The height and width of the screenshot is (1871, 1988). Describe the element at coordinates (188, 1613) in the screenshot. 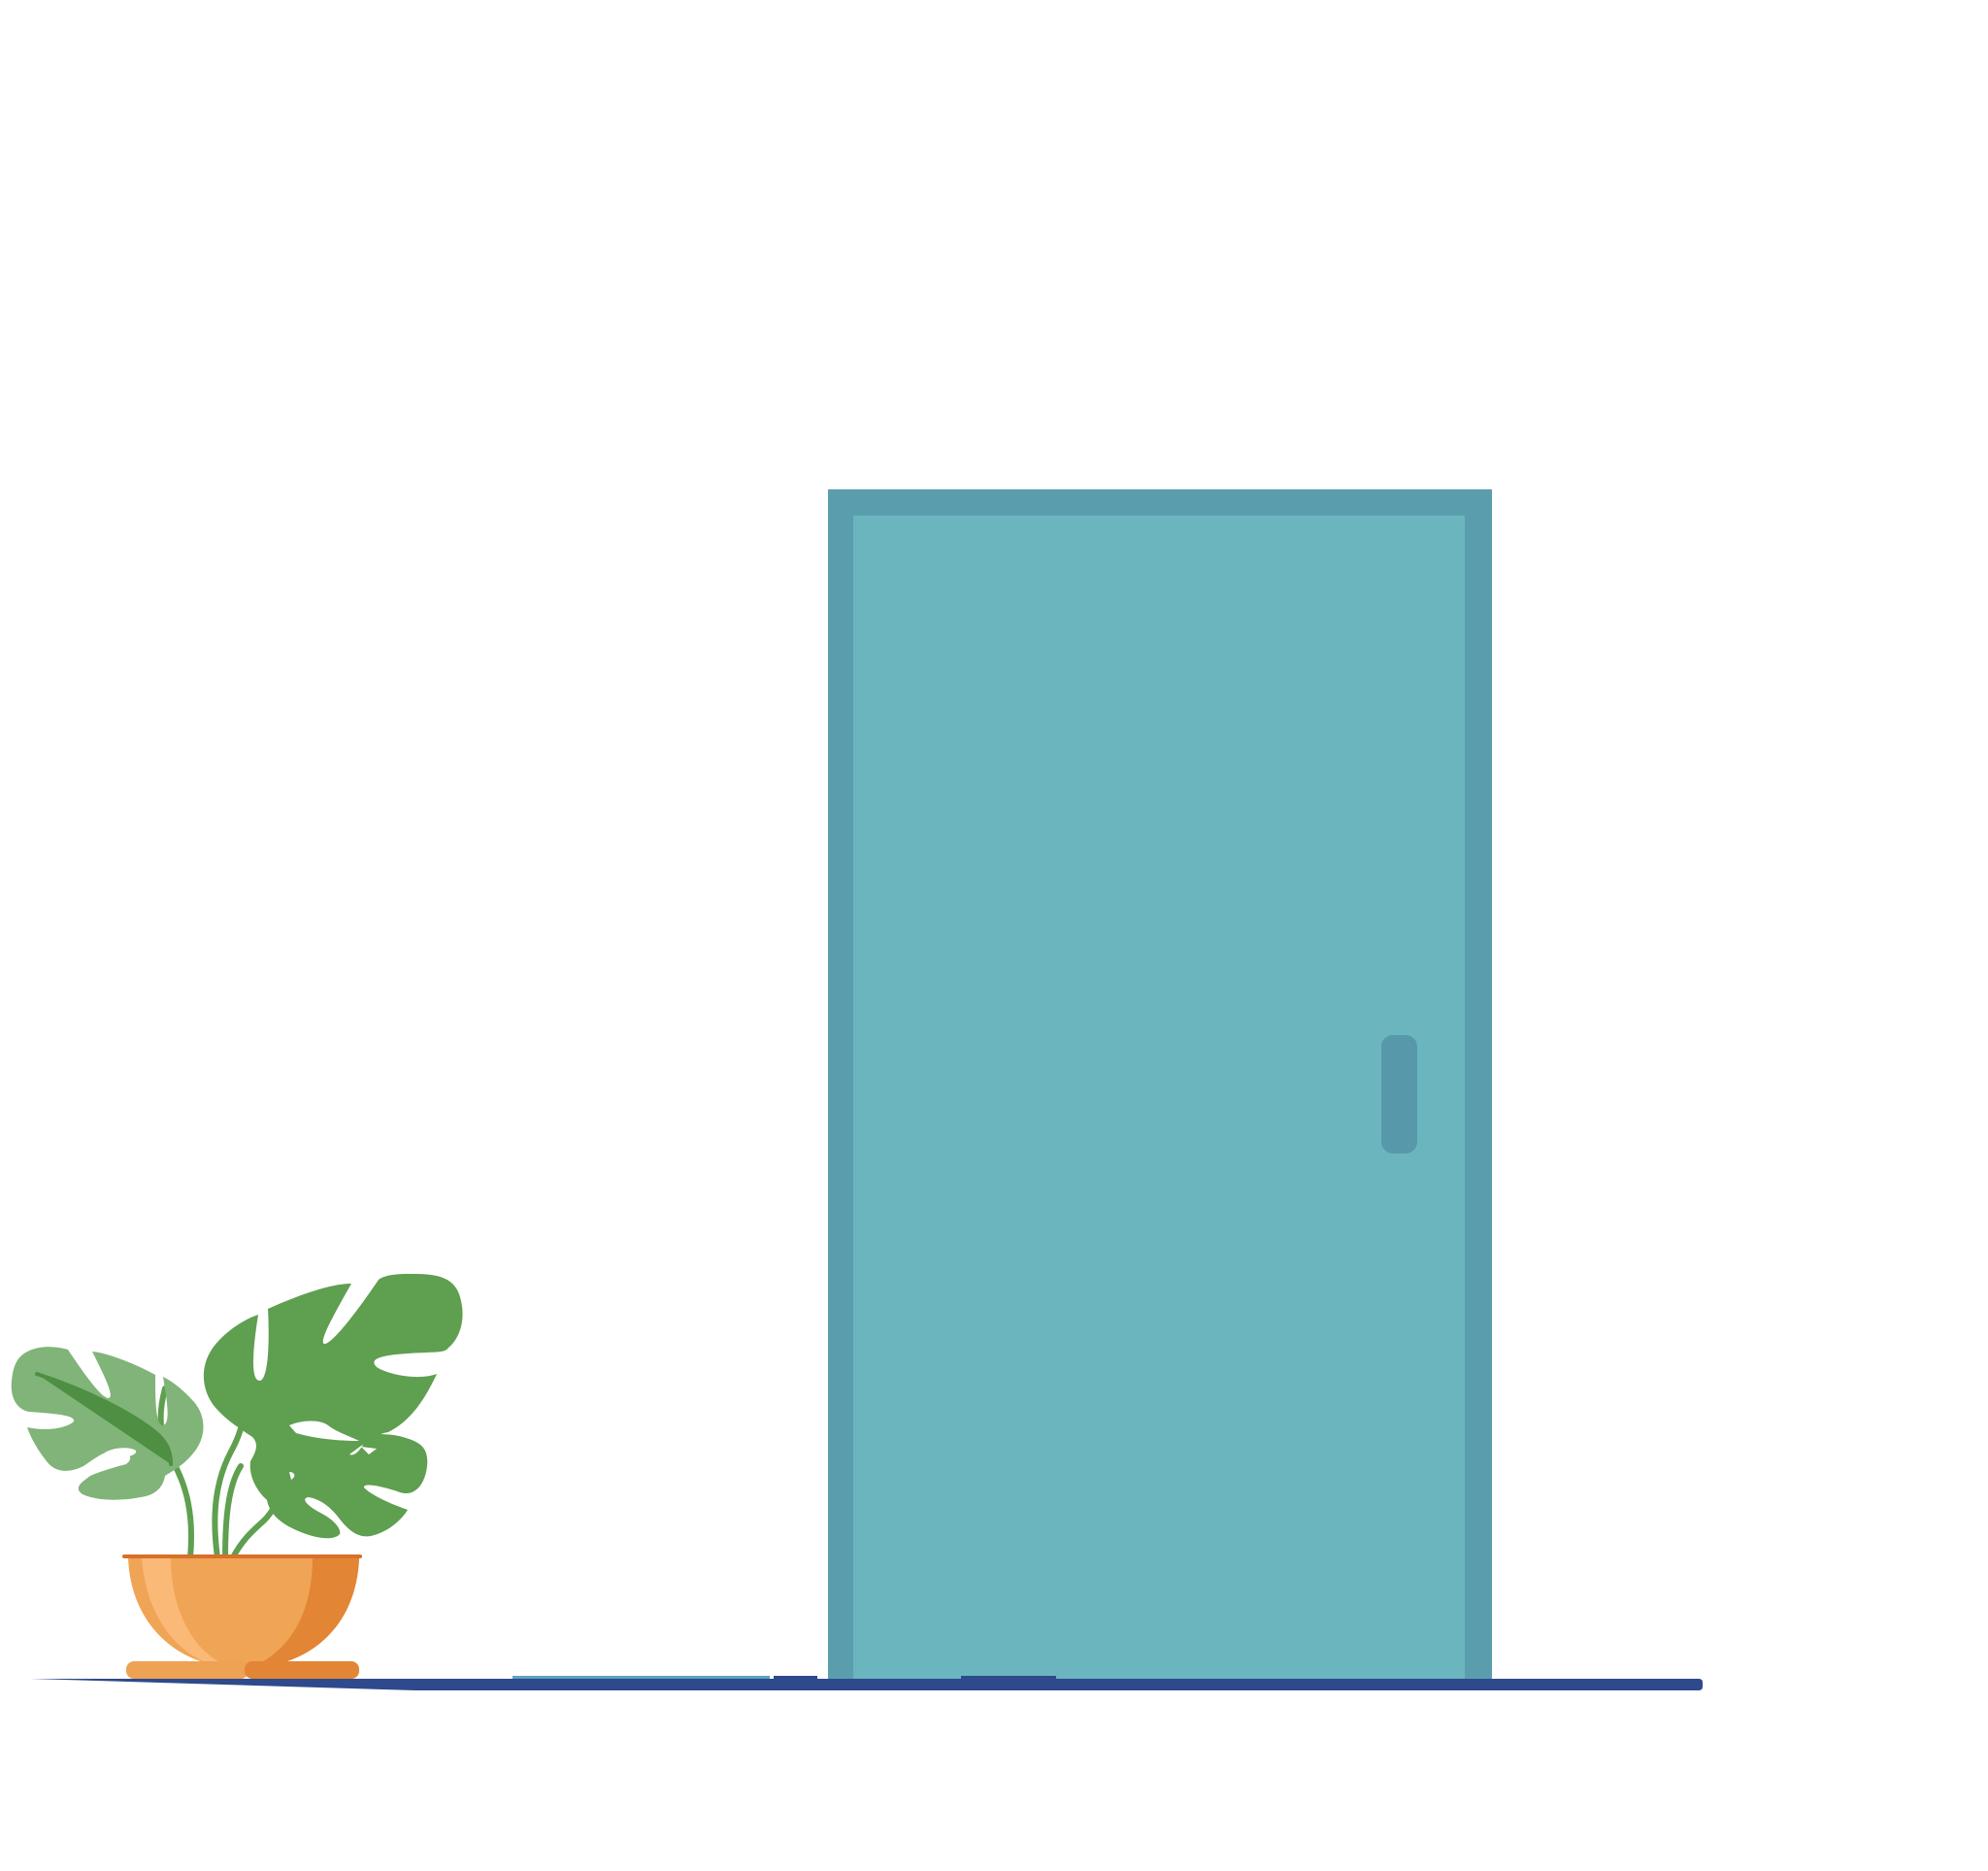

I see `pot-highlight` at that location.